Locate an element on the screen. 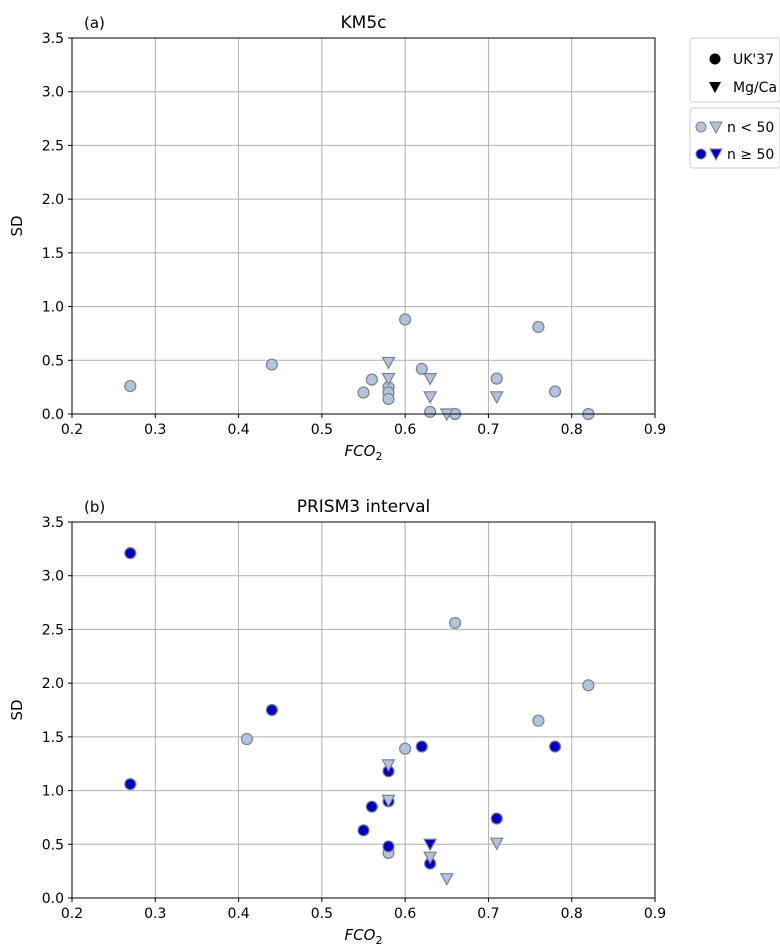 This screenshot has width=780, height=952. legend-label-n-lt-50: n < 50 is located at coordinates (750, 128).